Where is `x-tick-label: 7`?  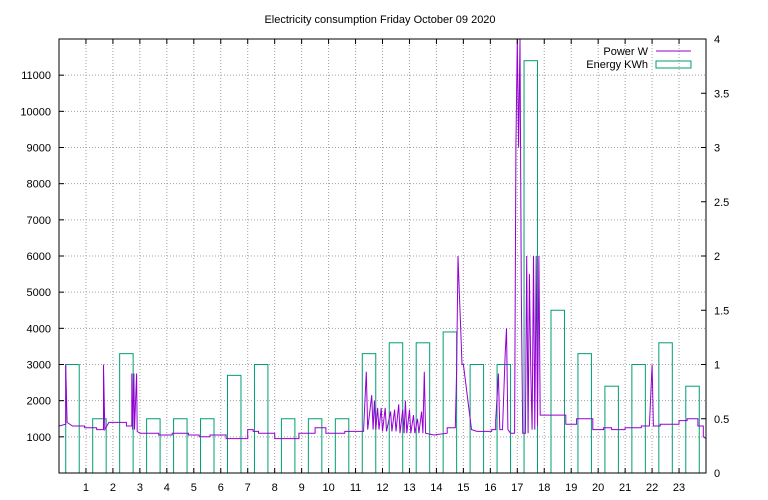 x-tick-label: 7 is located at coordinates (248, 488).